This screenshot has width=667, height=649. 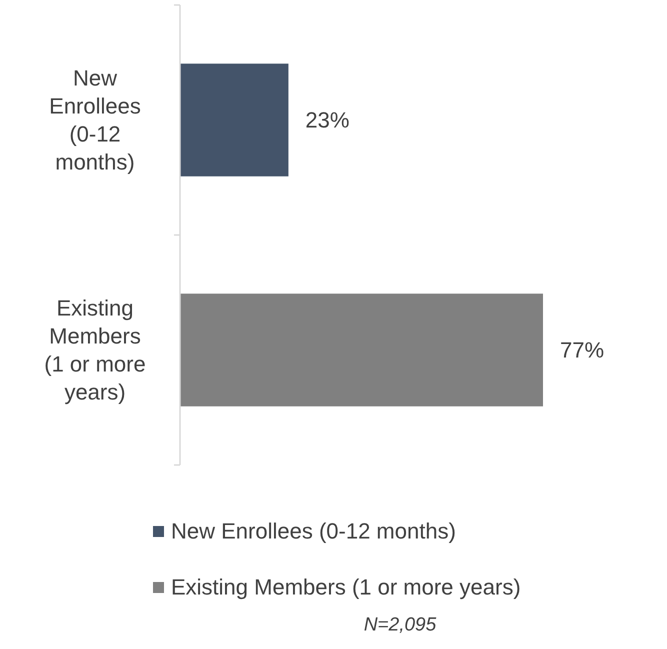 I want to click on data-label: 77%, so click(x=582, y=350).